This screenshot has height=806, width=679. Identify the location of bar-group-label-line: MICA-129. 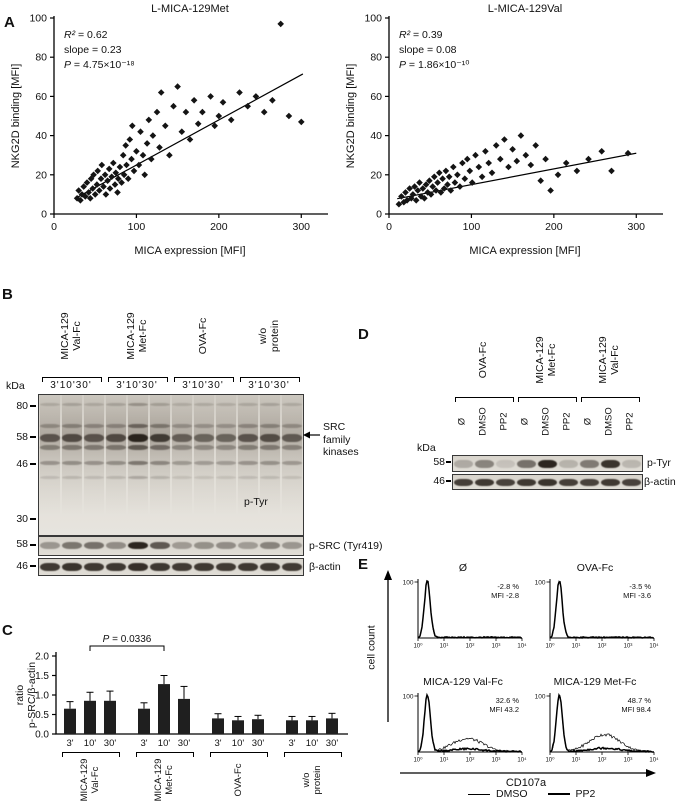
(158, 780).